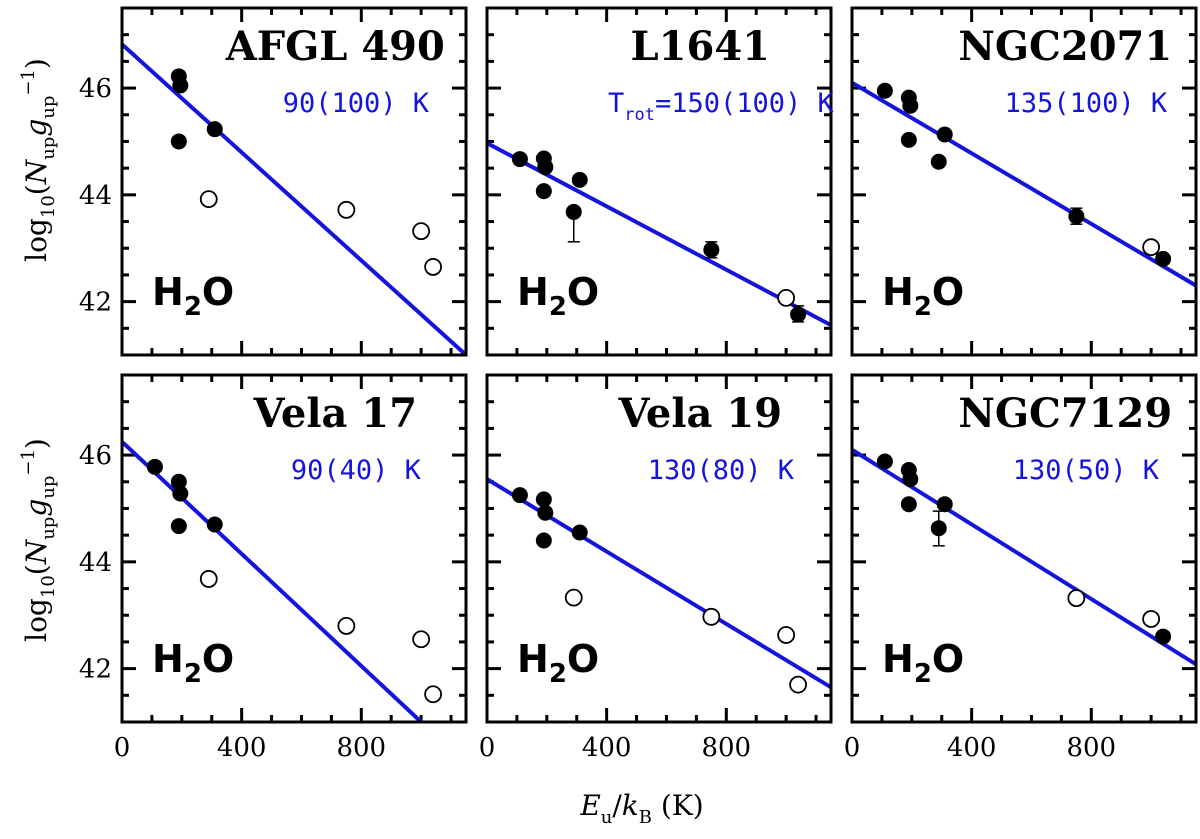  I want to click on panel-title: L1641, so click(700, 46).